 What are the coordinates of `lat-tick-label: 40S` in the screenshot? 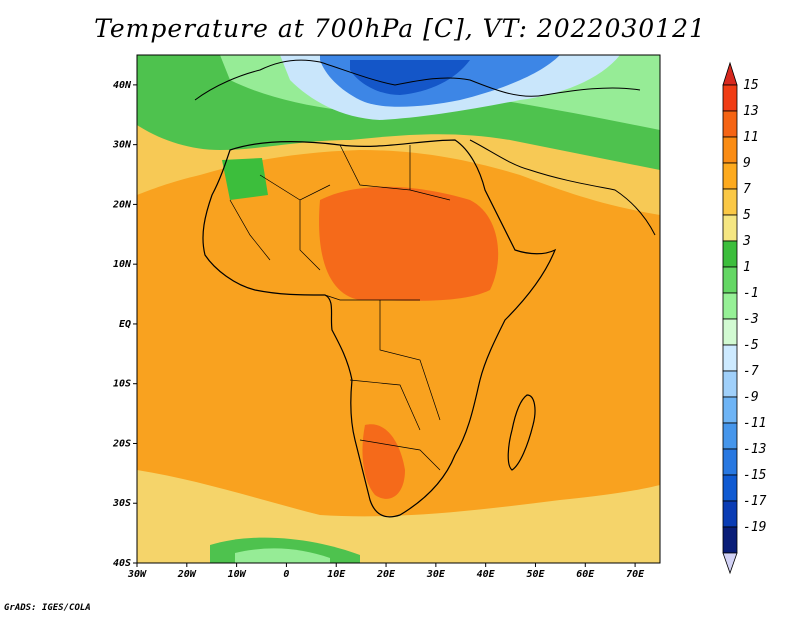 It's located at (122, 563).